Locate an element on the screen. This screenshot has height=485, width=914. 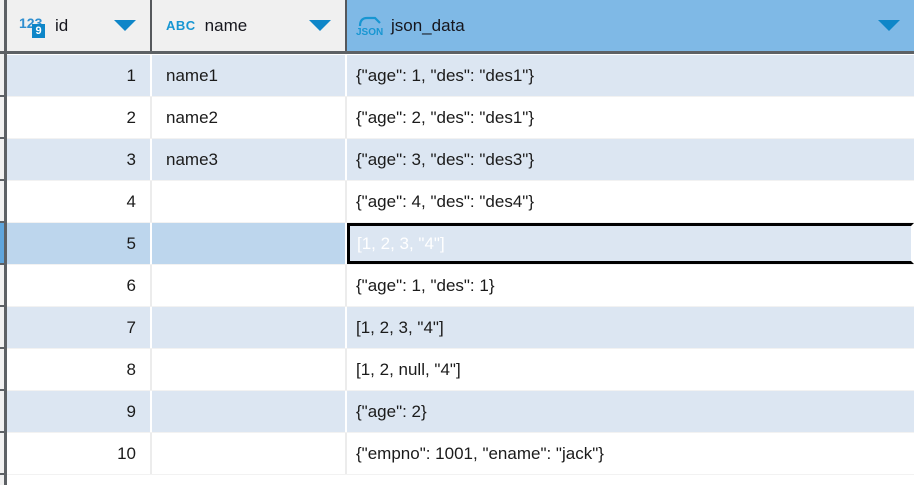
cell-json: {"age": 2} is located at coordinates (630, 411).